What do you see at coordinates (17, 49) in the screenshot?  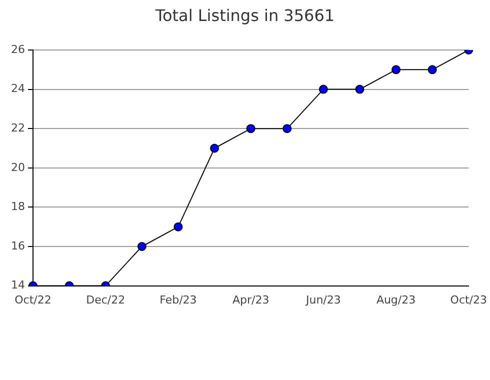 I see `y-tick-label: 26` at bounding box center [17, 49].